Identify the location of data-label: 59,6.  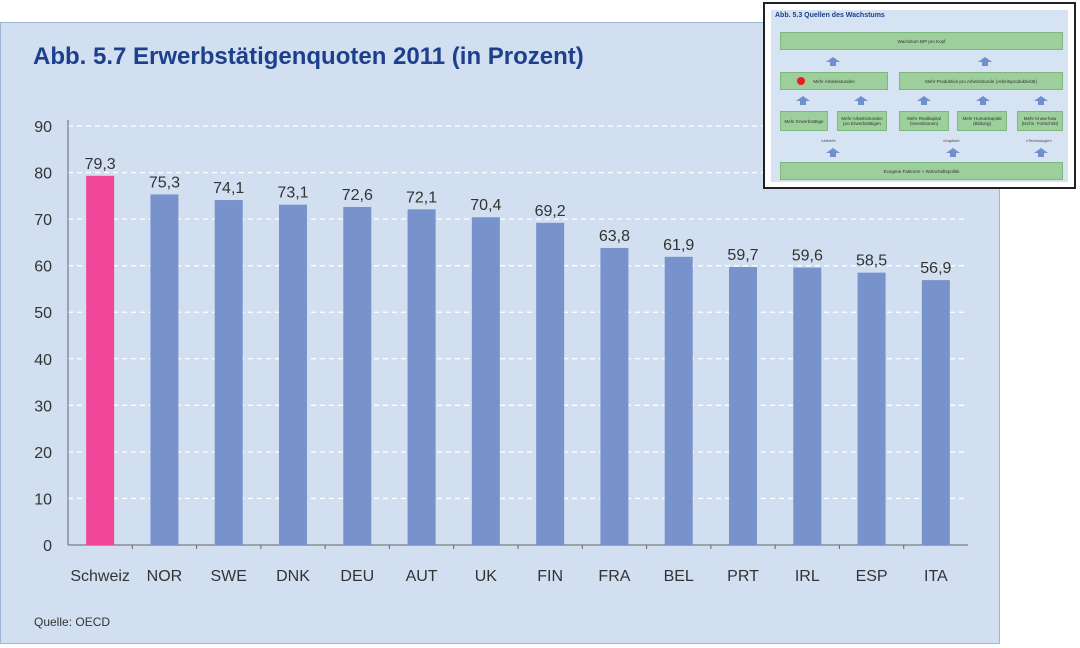
(807, 256).